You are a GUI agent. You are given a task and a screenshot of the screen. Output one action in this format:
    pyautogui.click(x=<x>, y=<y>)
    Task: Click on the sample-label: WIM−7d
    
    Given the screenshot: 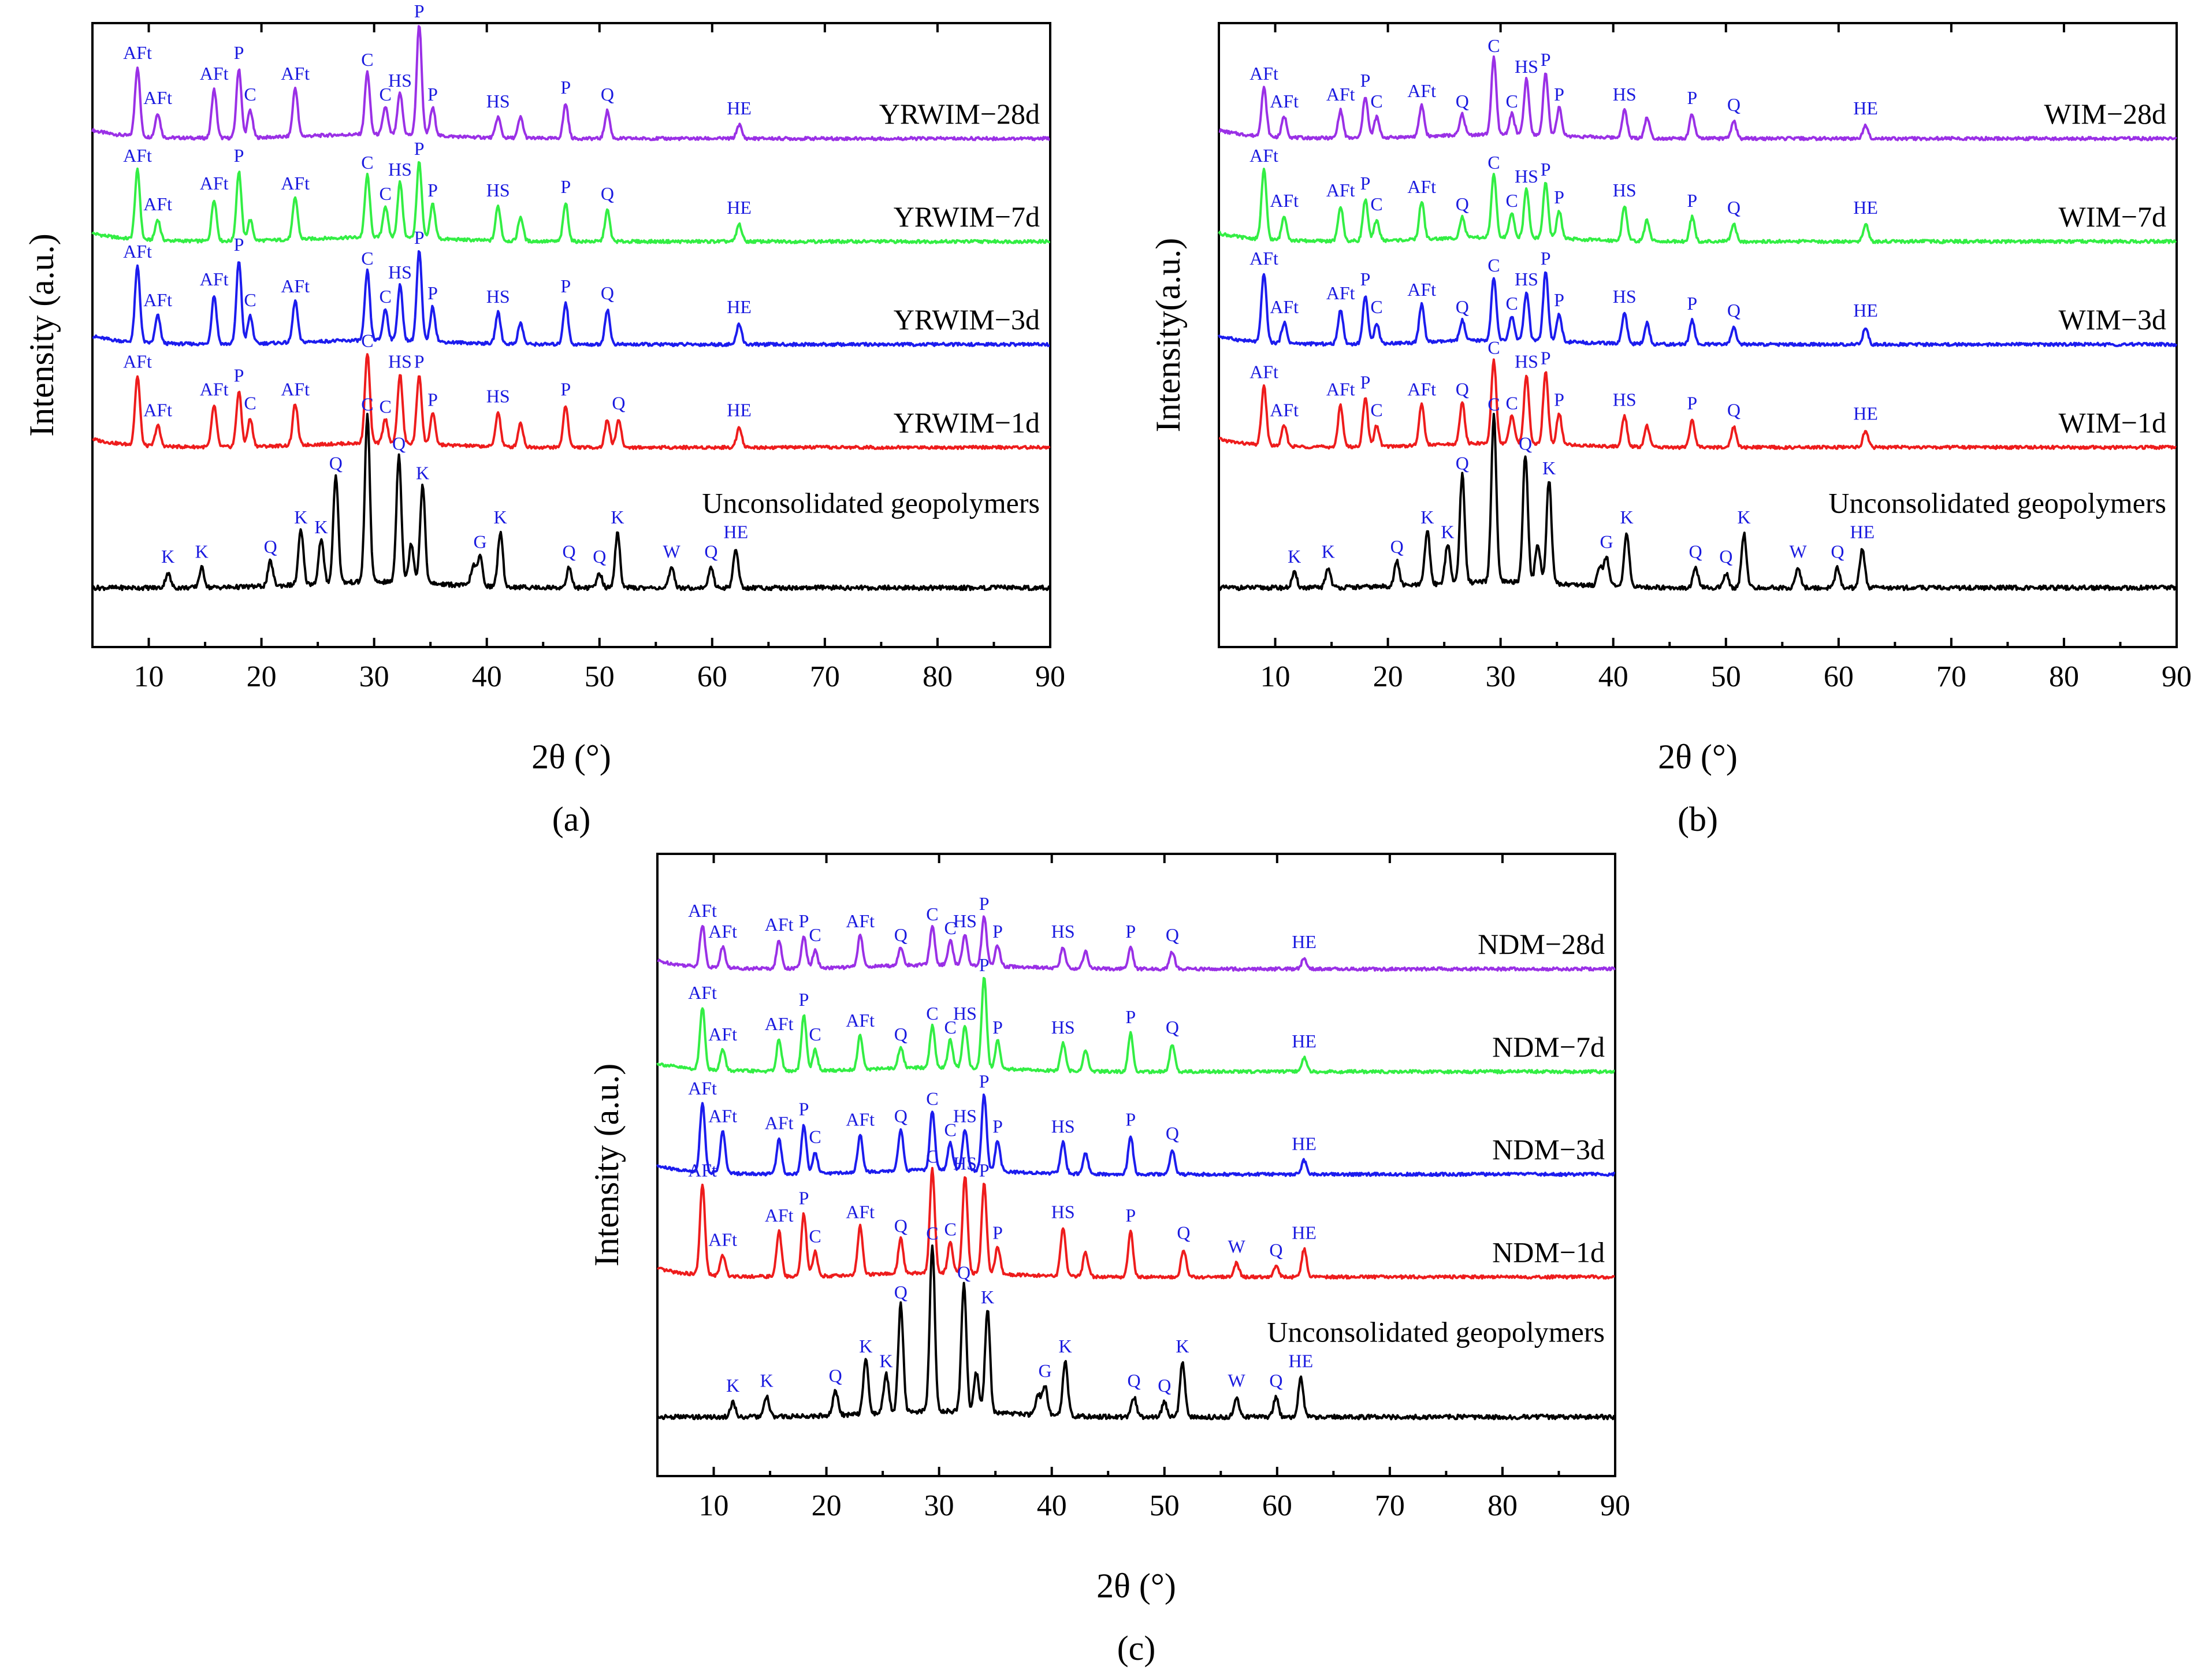 What is the action you would take?
    pyautogui.click(x=2113, y=217)
    